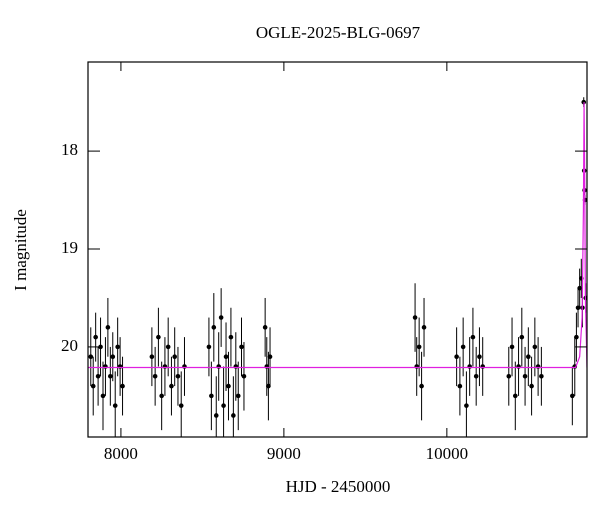 The height and width of the screenshot is (512, 600). I want to click on y-tick-label: 20, so click(69, 345).